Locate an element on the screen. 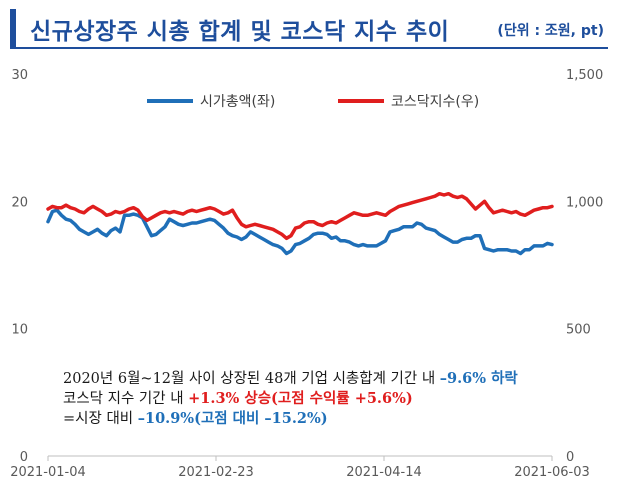 The width and height of the screenshot is (618, 495). title-bar: 신규상장주 시총 합계 및 코스닥 지수 추이 (단위 : 조원, pt) is located at coordinates (309, 29).